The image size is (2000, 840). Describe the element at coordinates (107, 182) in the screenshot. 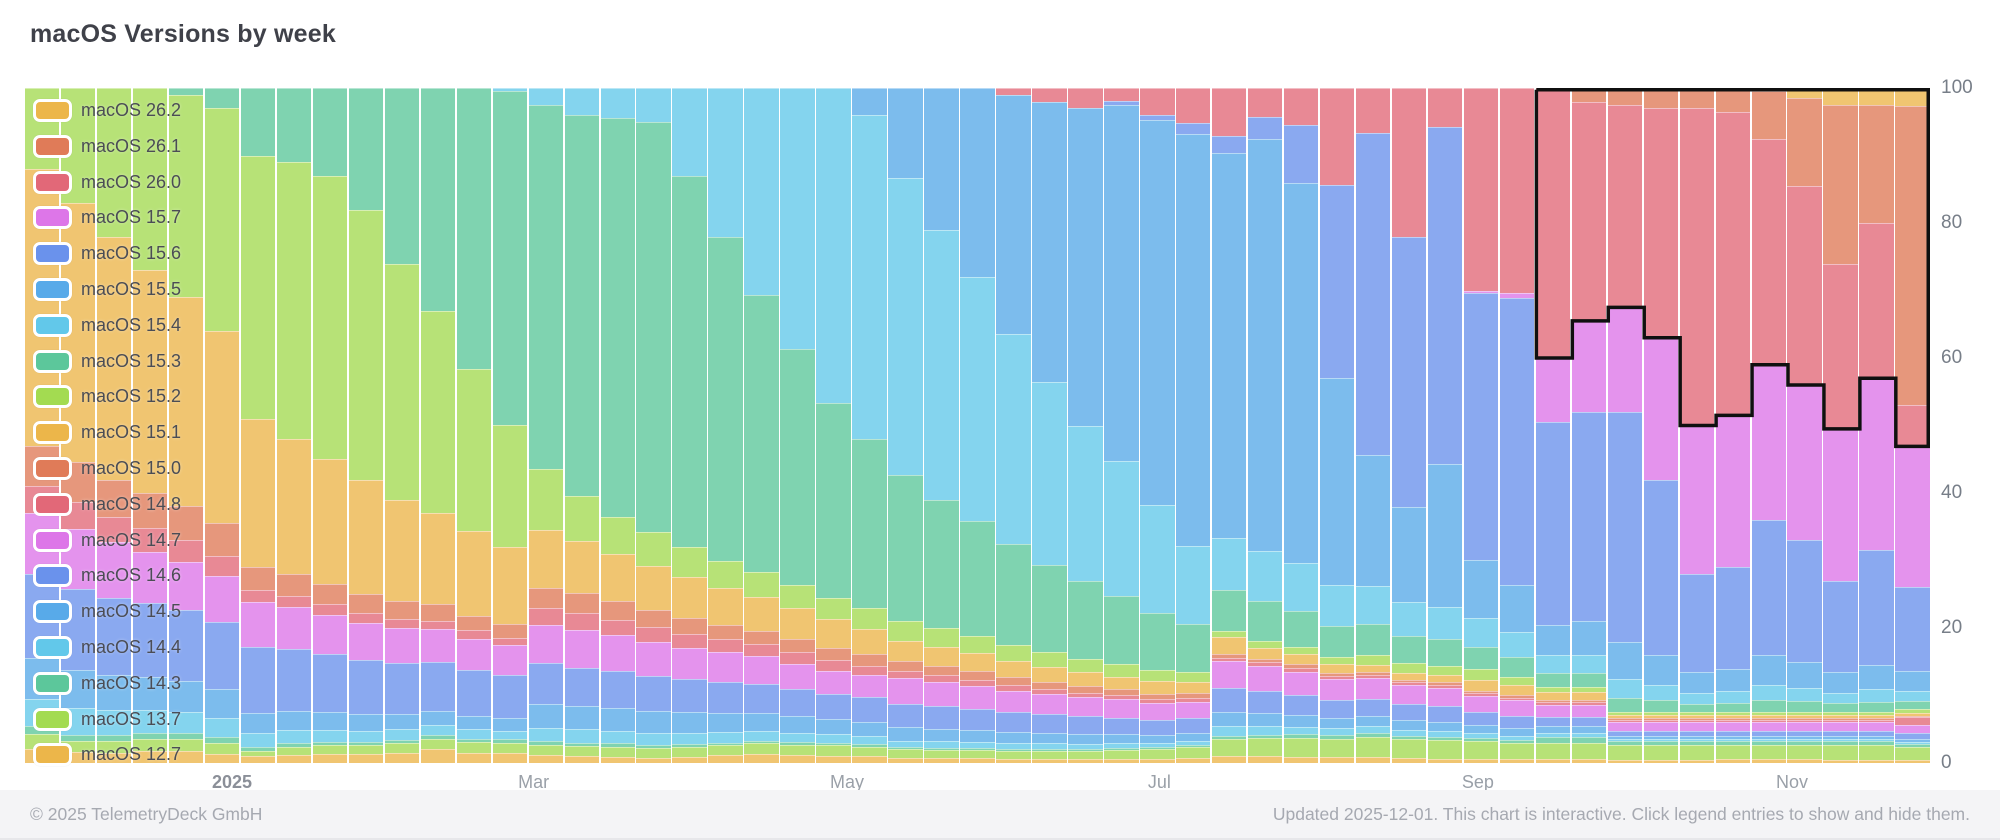

I see `legend-item-macos-26-0: macOS 26.0` at that location.